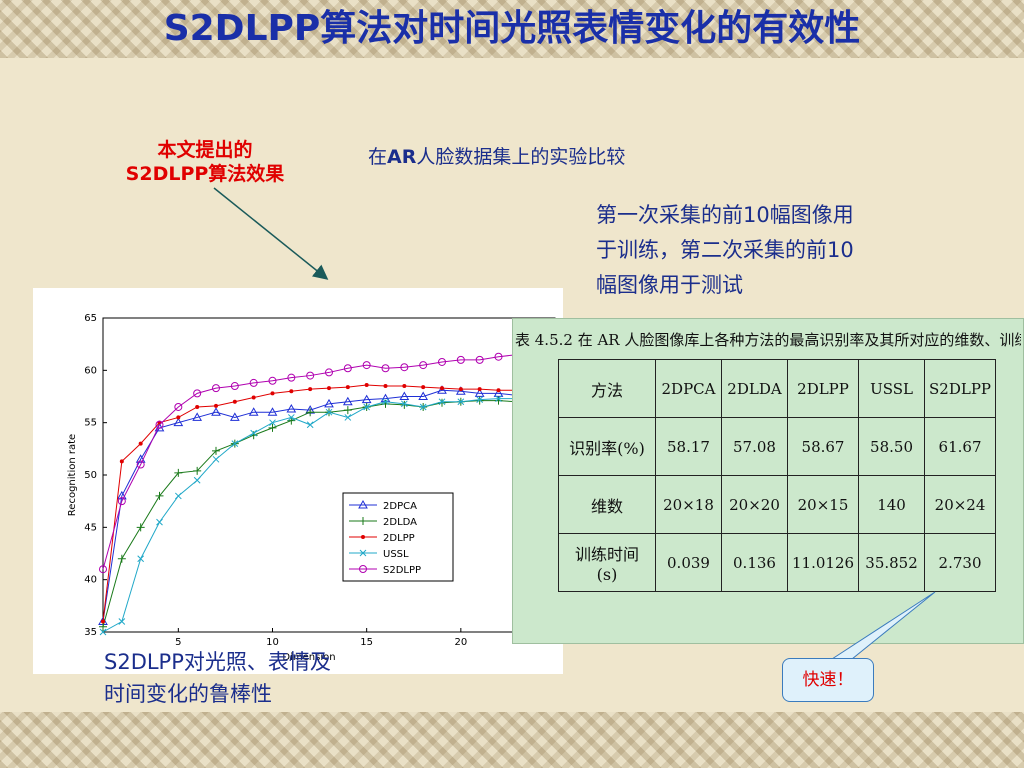 Image resolution: width=1024 pixels, height=768 pixels. What do you see at coordinates (754, 388) in the screenshot?
I see `header-cell: 2DLDA` at bounding box center [754, 388].